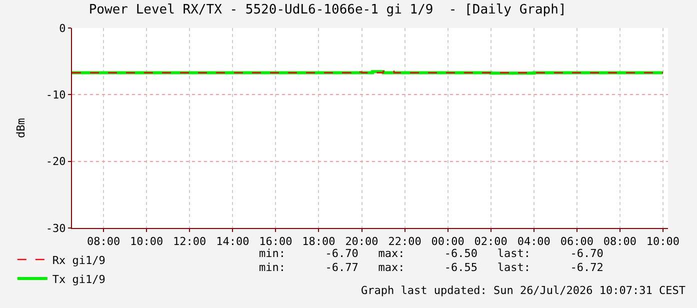  Describe the element at coordinates (361, 241) in the screenshot. I see `x-tick-label: 20:00` at that location.